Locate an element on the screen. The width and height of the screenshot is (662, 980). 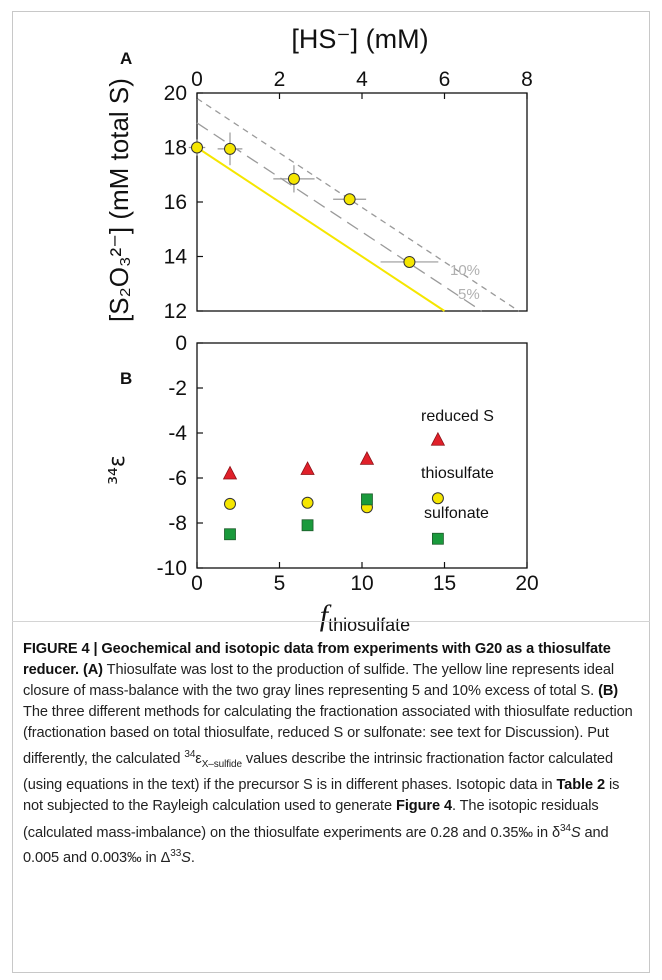
line-10- is located at coordinates (358, 204).